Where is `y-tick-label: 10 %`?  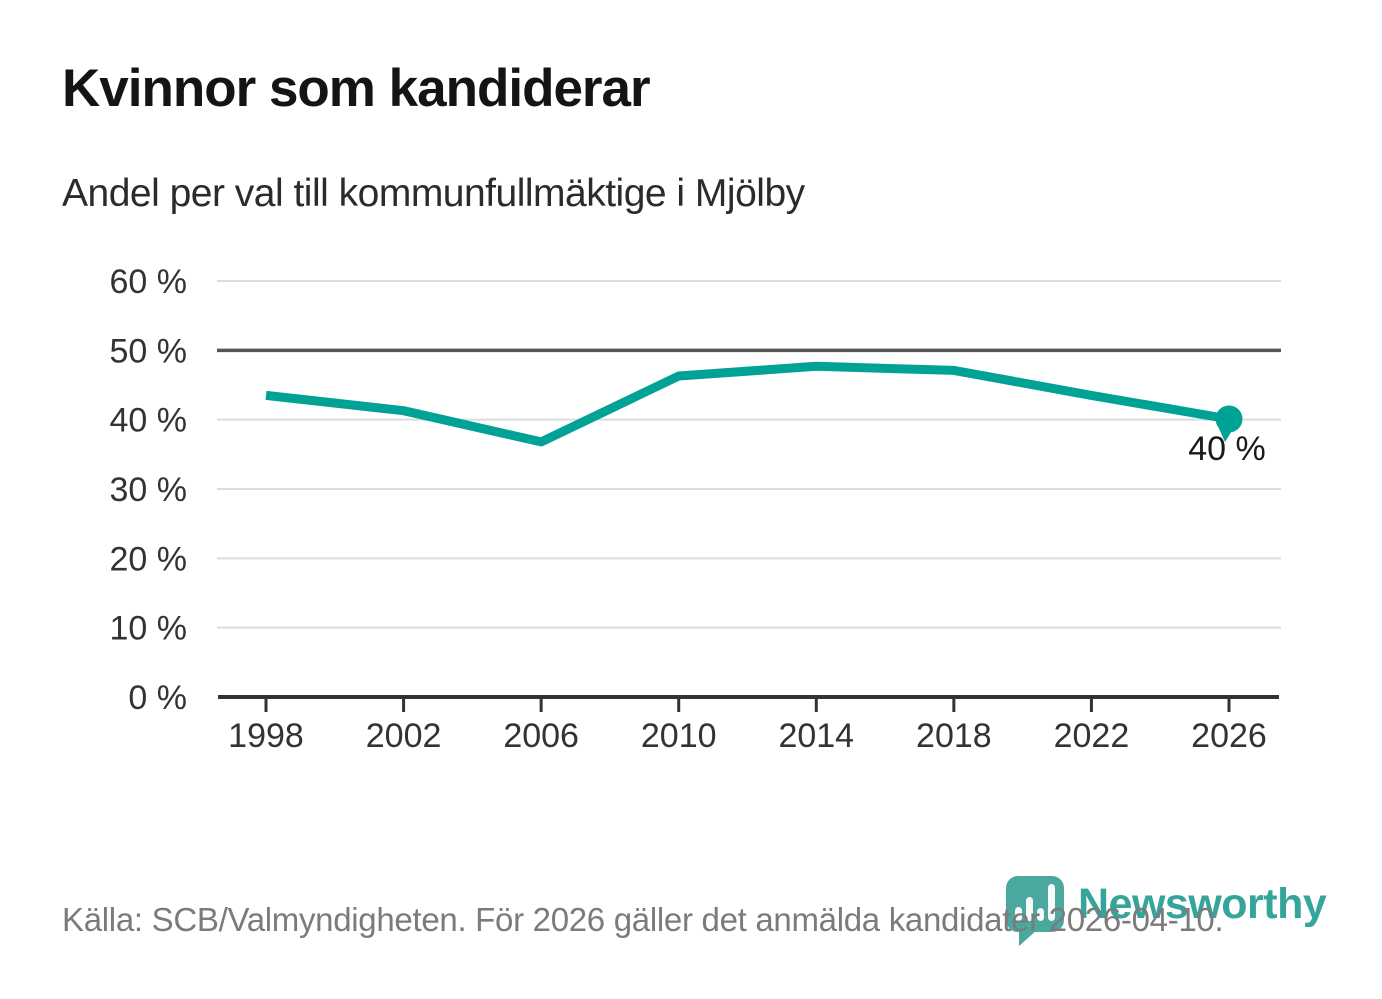 y-tick-label: 10 % is located at coordinates (149, 629).